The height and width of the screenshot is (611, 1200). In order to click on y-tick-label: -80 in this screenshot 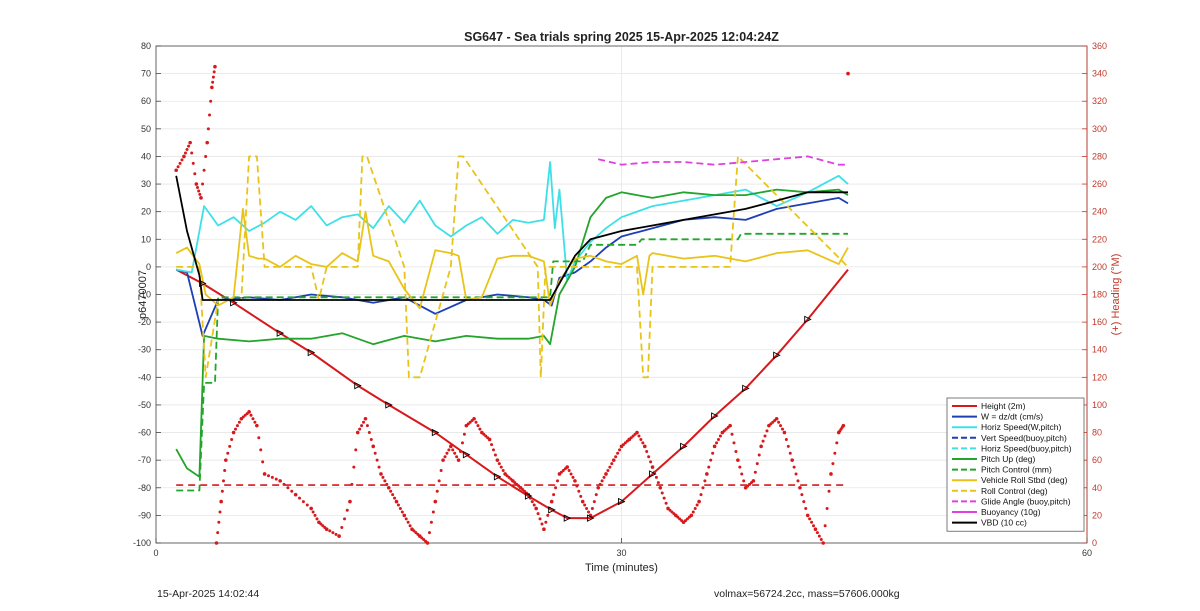, I will do `click(144, 488)`.